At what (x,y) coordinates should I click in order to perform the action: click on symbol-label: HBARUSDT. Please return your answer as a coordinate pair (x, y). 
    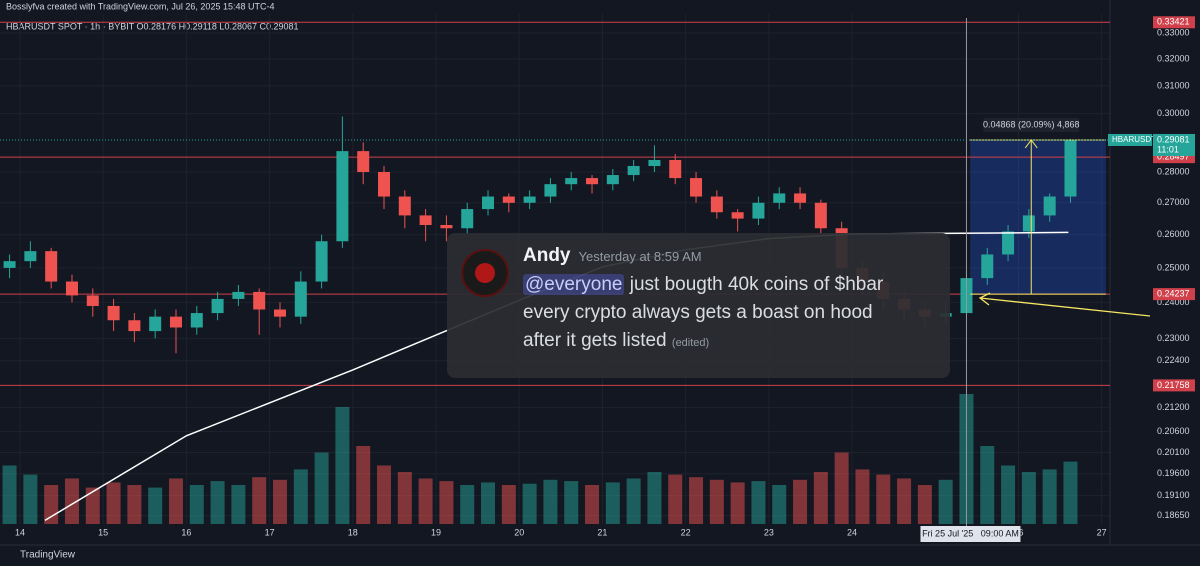
    Looking at the image, I should click on (1134, 139).